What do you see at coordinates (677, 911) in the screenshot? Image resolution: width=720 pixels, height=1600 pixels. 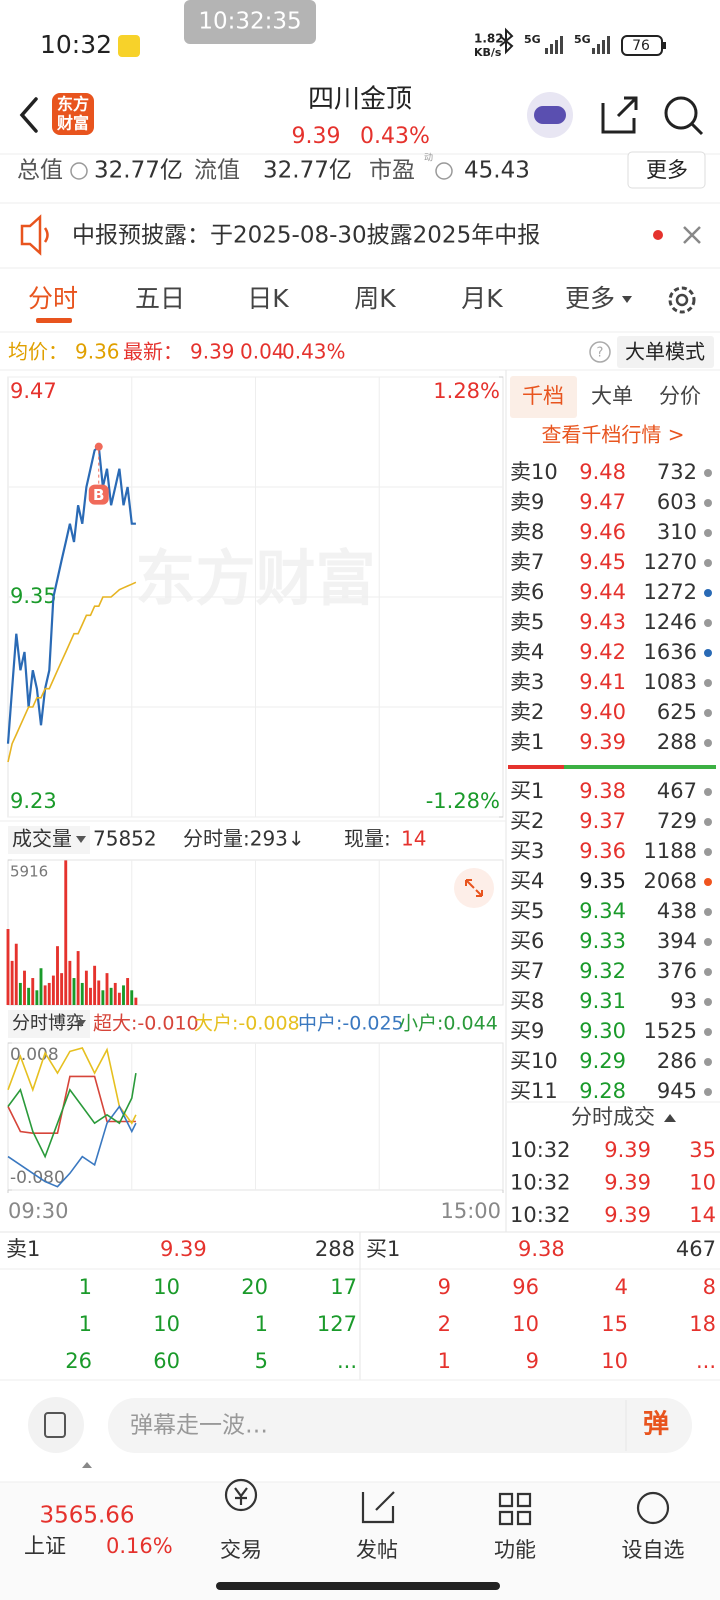 I see `book-volume: 438` at bounding box center [677, 911].